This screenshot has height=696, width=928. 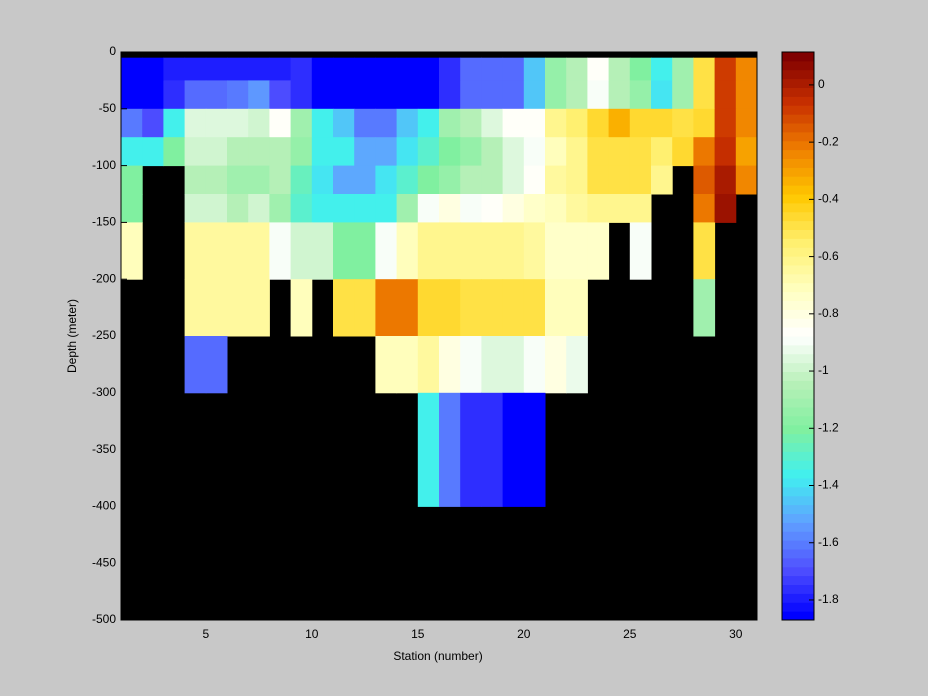 What do you see at coordinates (205, 634) in the screenshot?
I see `x-tick-label: 5` at bounding box center [205, 634].